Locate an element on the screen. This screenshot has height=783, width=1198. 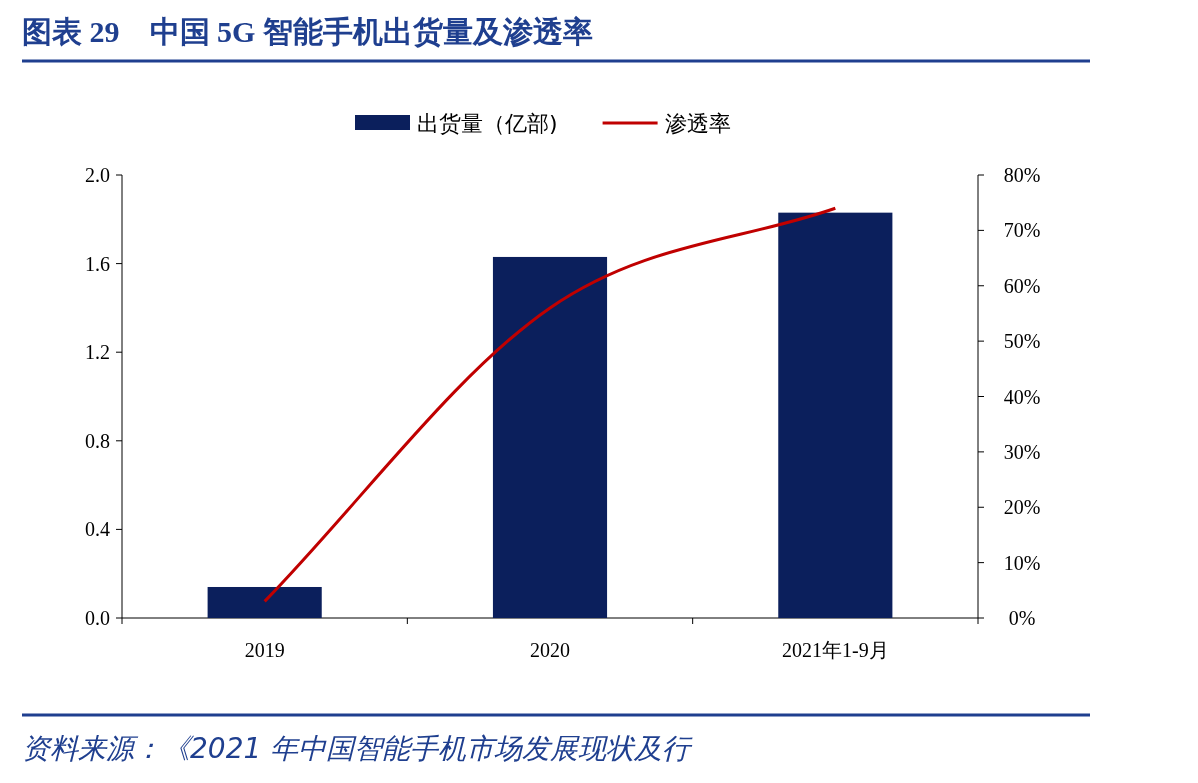
y-tick-label: 0.0 is located at coordinates (97, 618).